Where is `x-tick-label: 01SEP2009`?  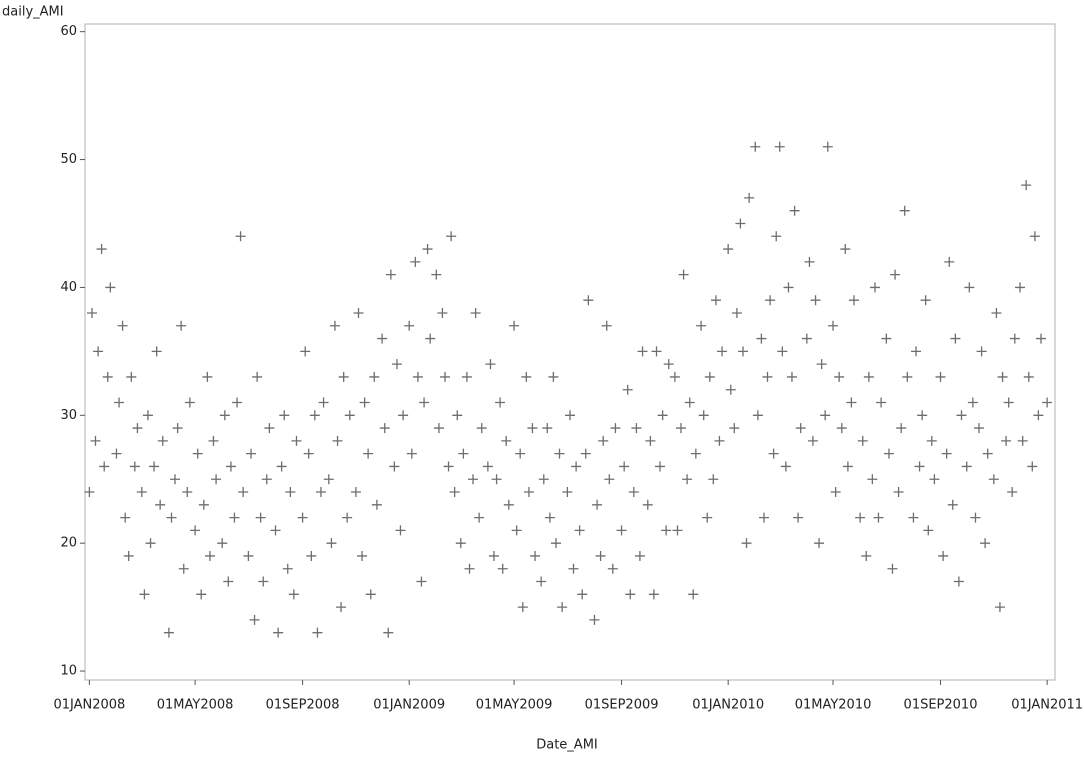
x-tick-label: 01SEP2009 is located at coordinates (622, 705).